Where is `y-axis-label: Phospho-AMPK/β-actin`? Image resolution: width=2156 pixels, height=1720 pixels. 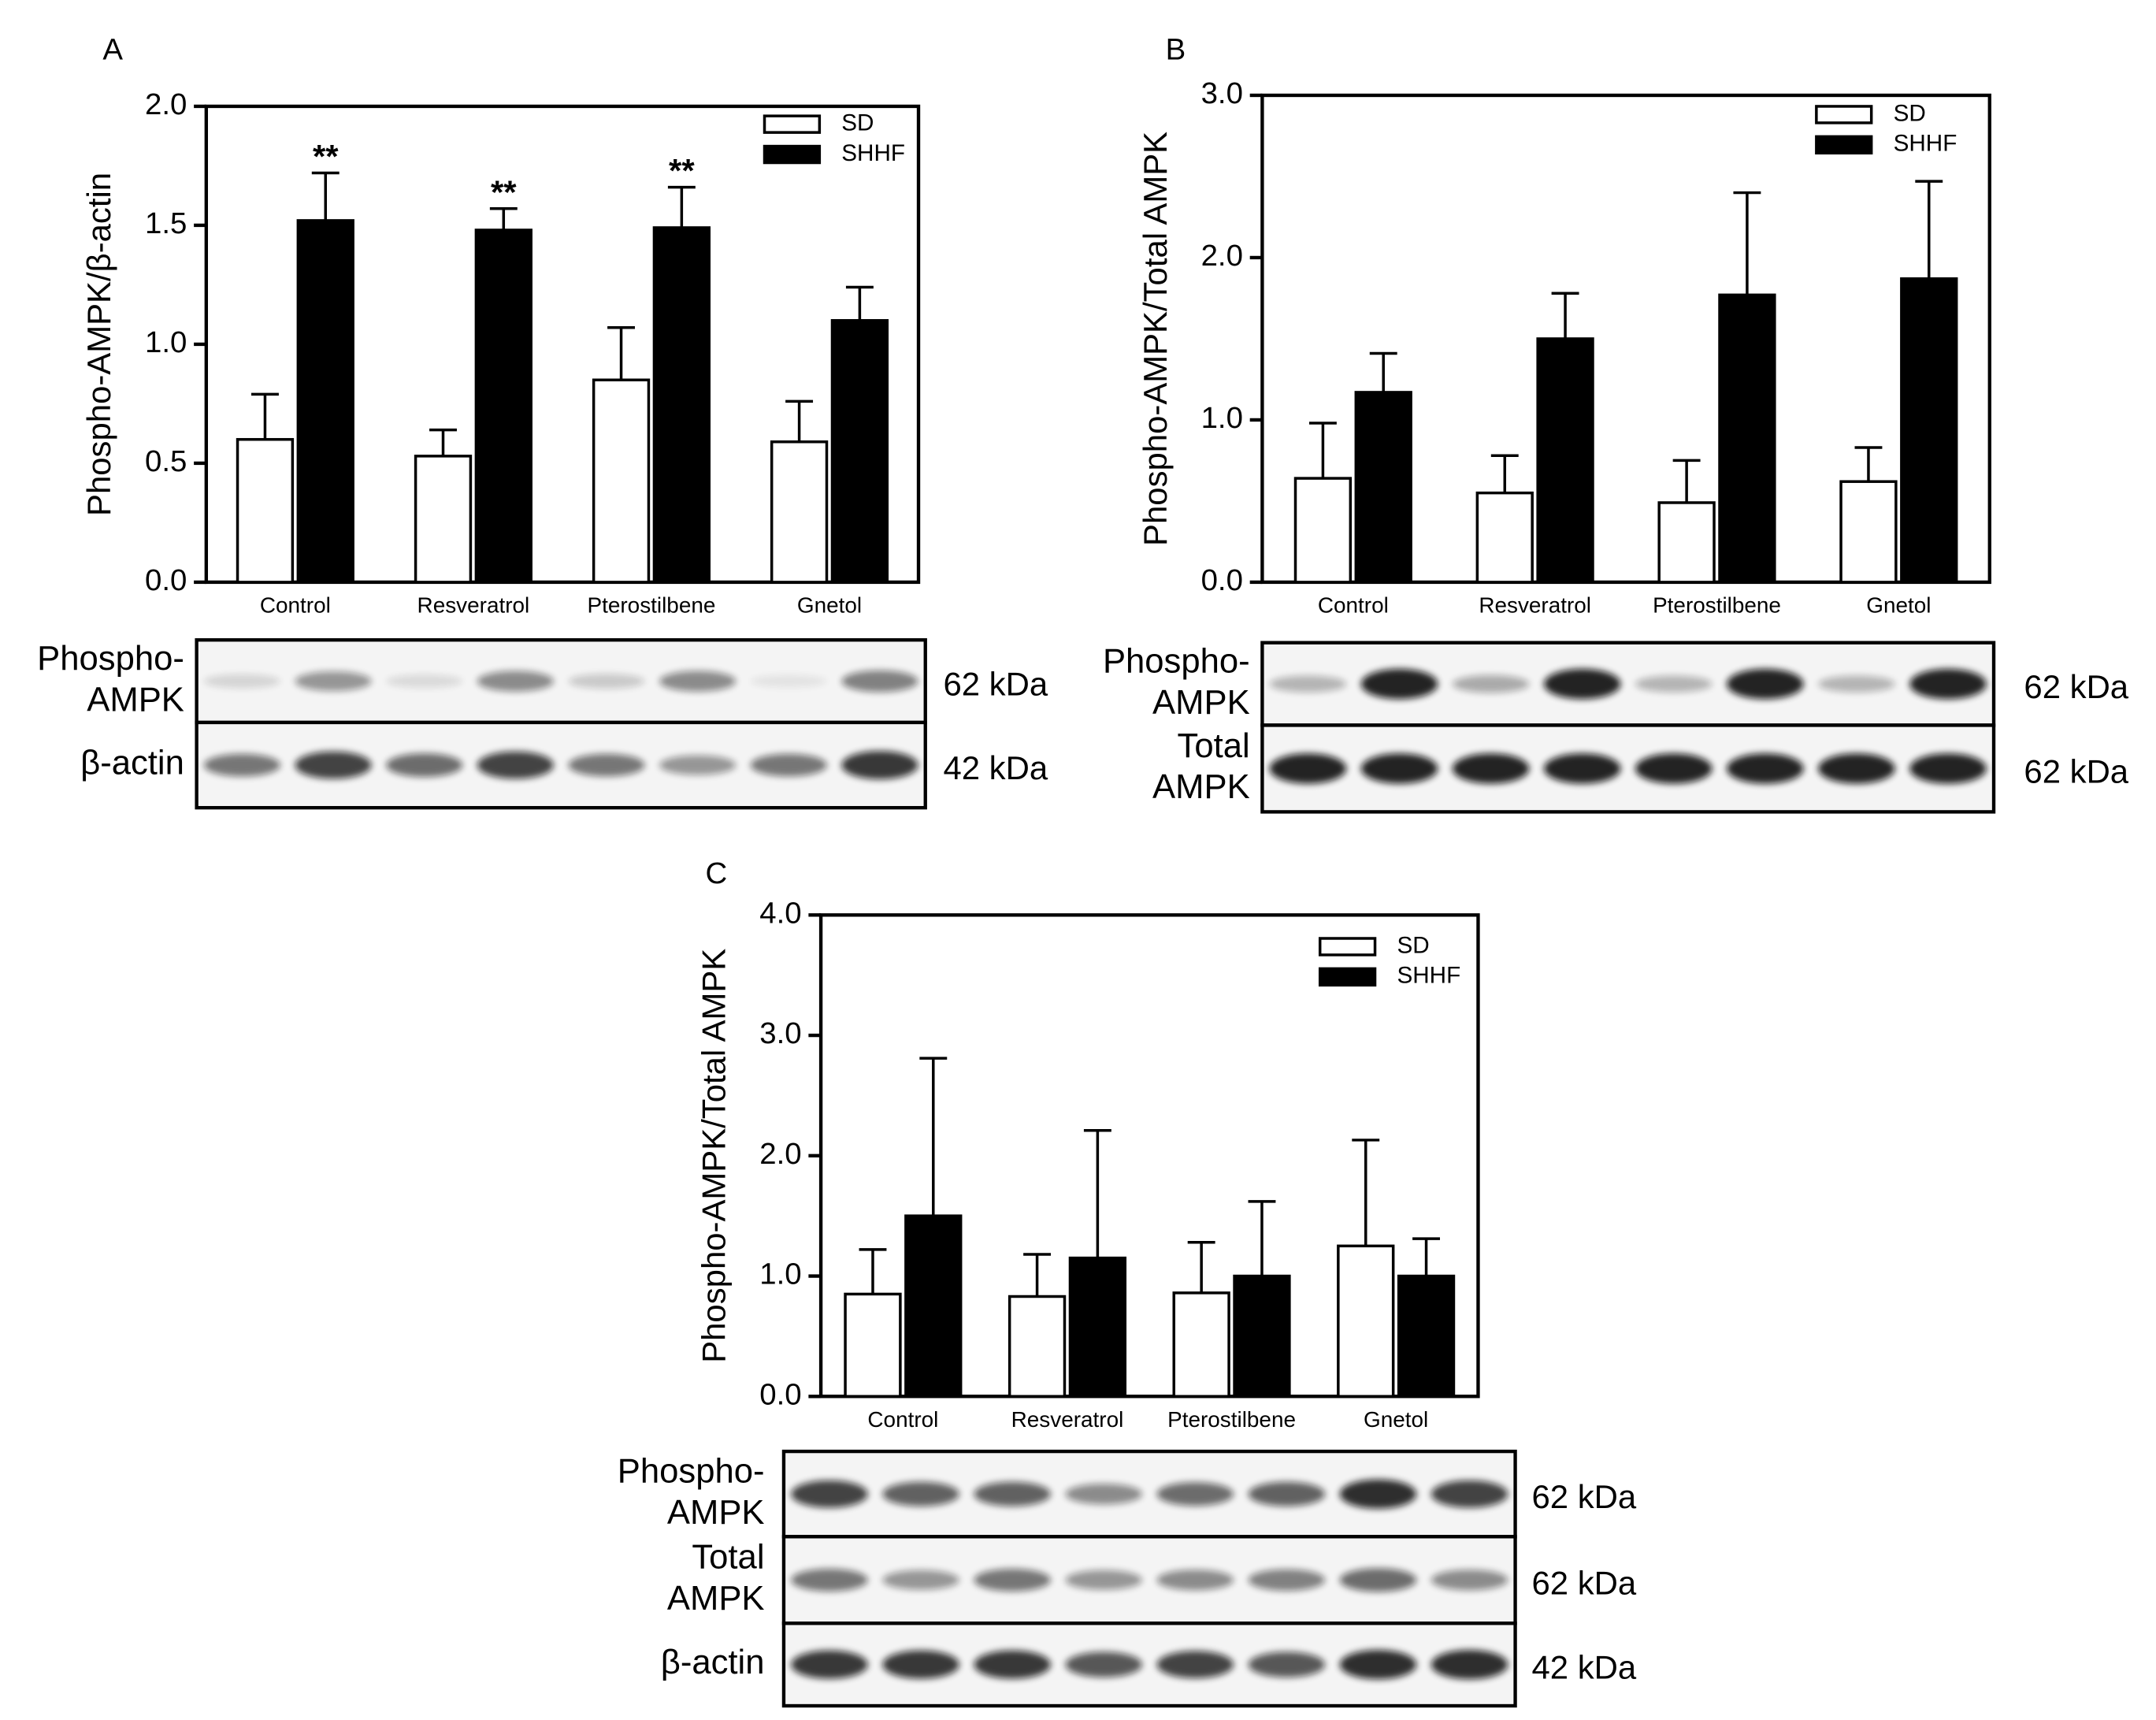
y-axis-label: Phospho-AMPK/β-actin is located at coordinates (98, 344).